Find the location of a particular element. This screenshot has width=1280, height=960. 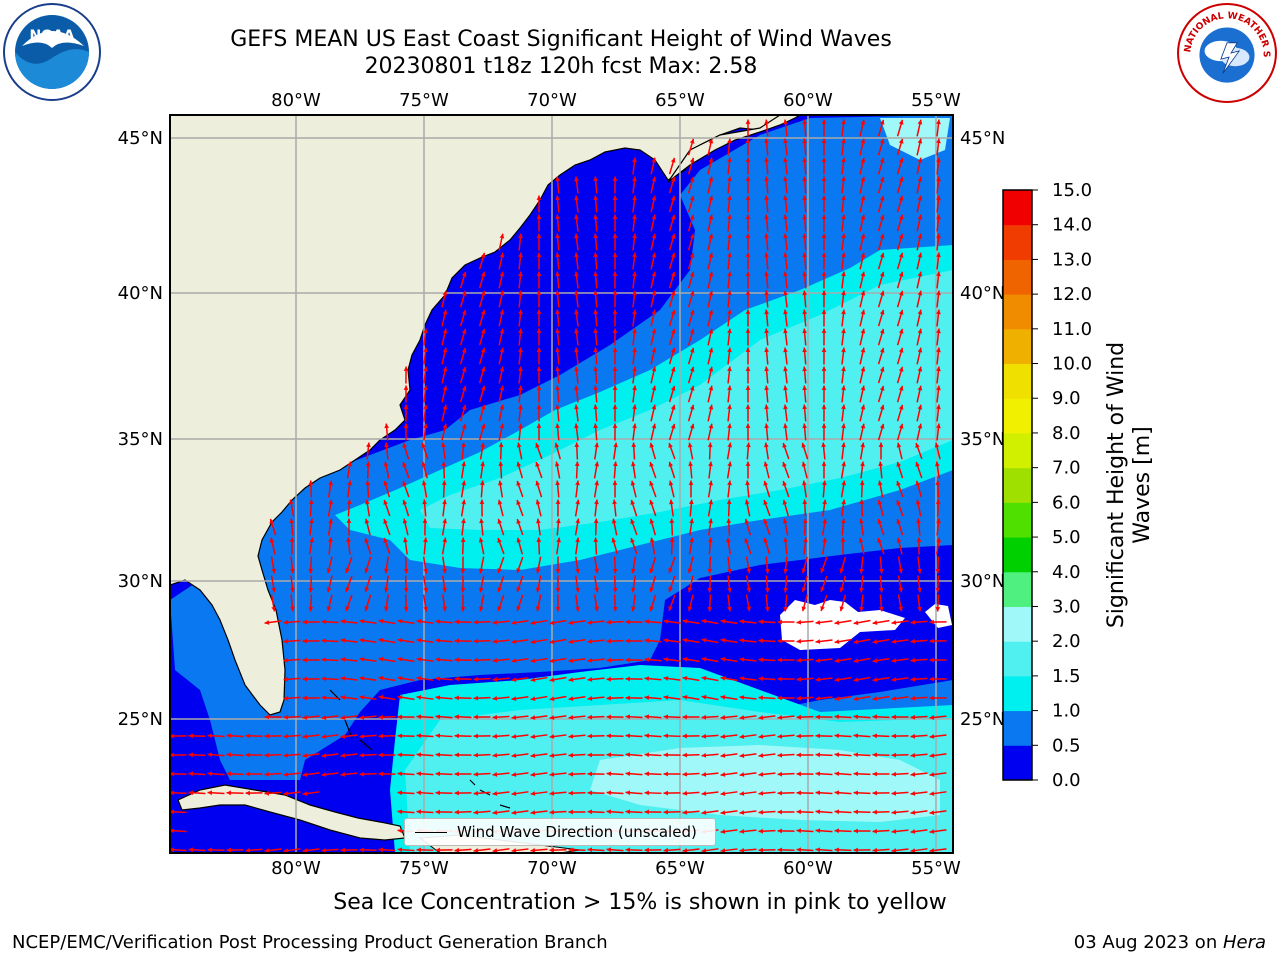

colorbar-tick-label: 10.0 is located at coordinates (1072, 364).